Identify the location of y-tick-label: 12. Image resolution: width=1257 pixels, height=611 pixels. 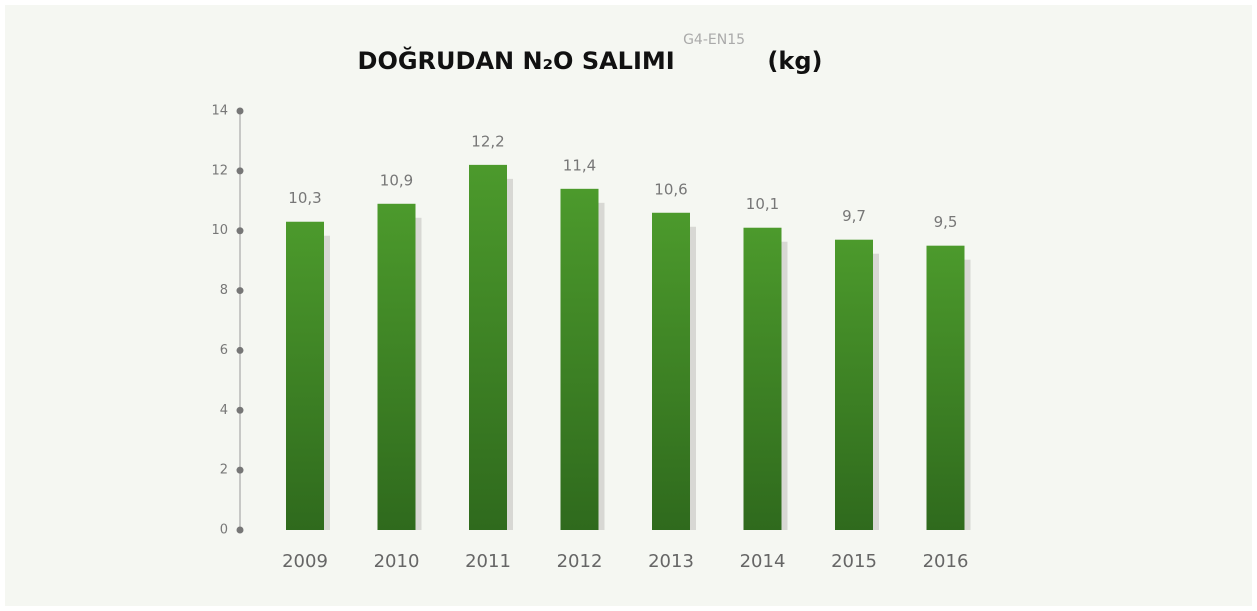
(219, 170).